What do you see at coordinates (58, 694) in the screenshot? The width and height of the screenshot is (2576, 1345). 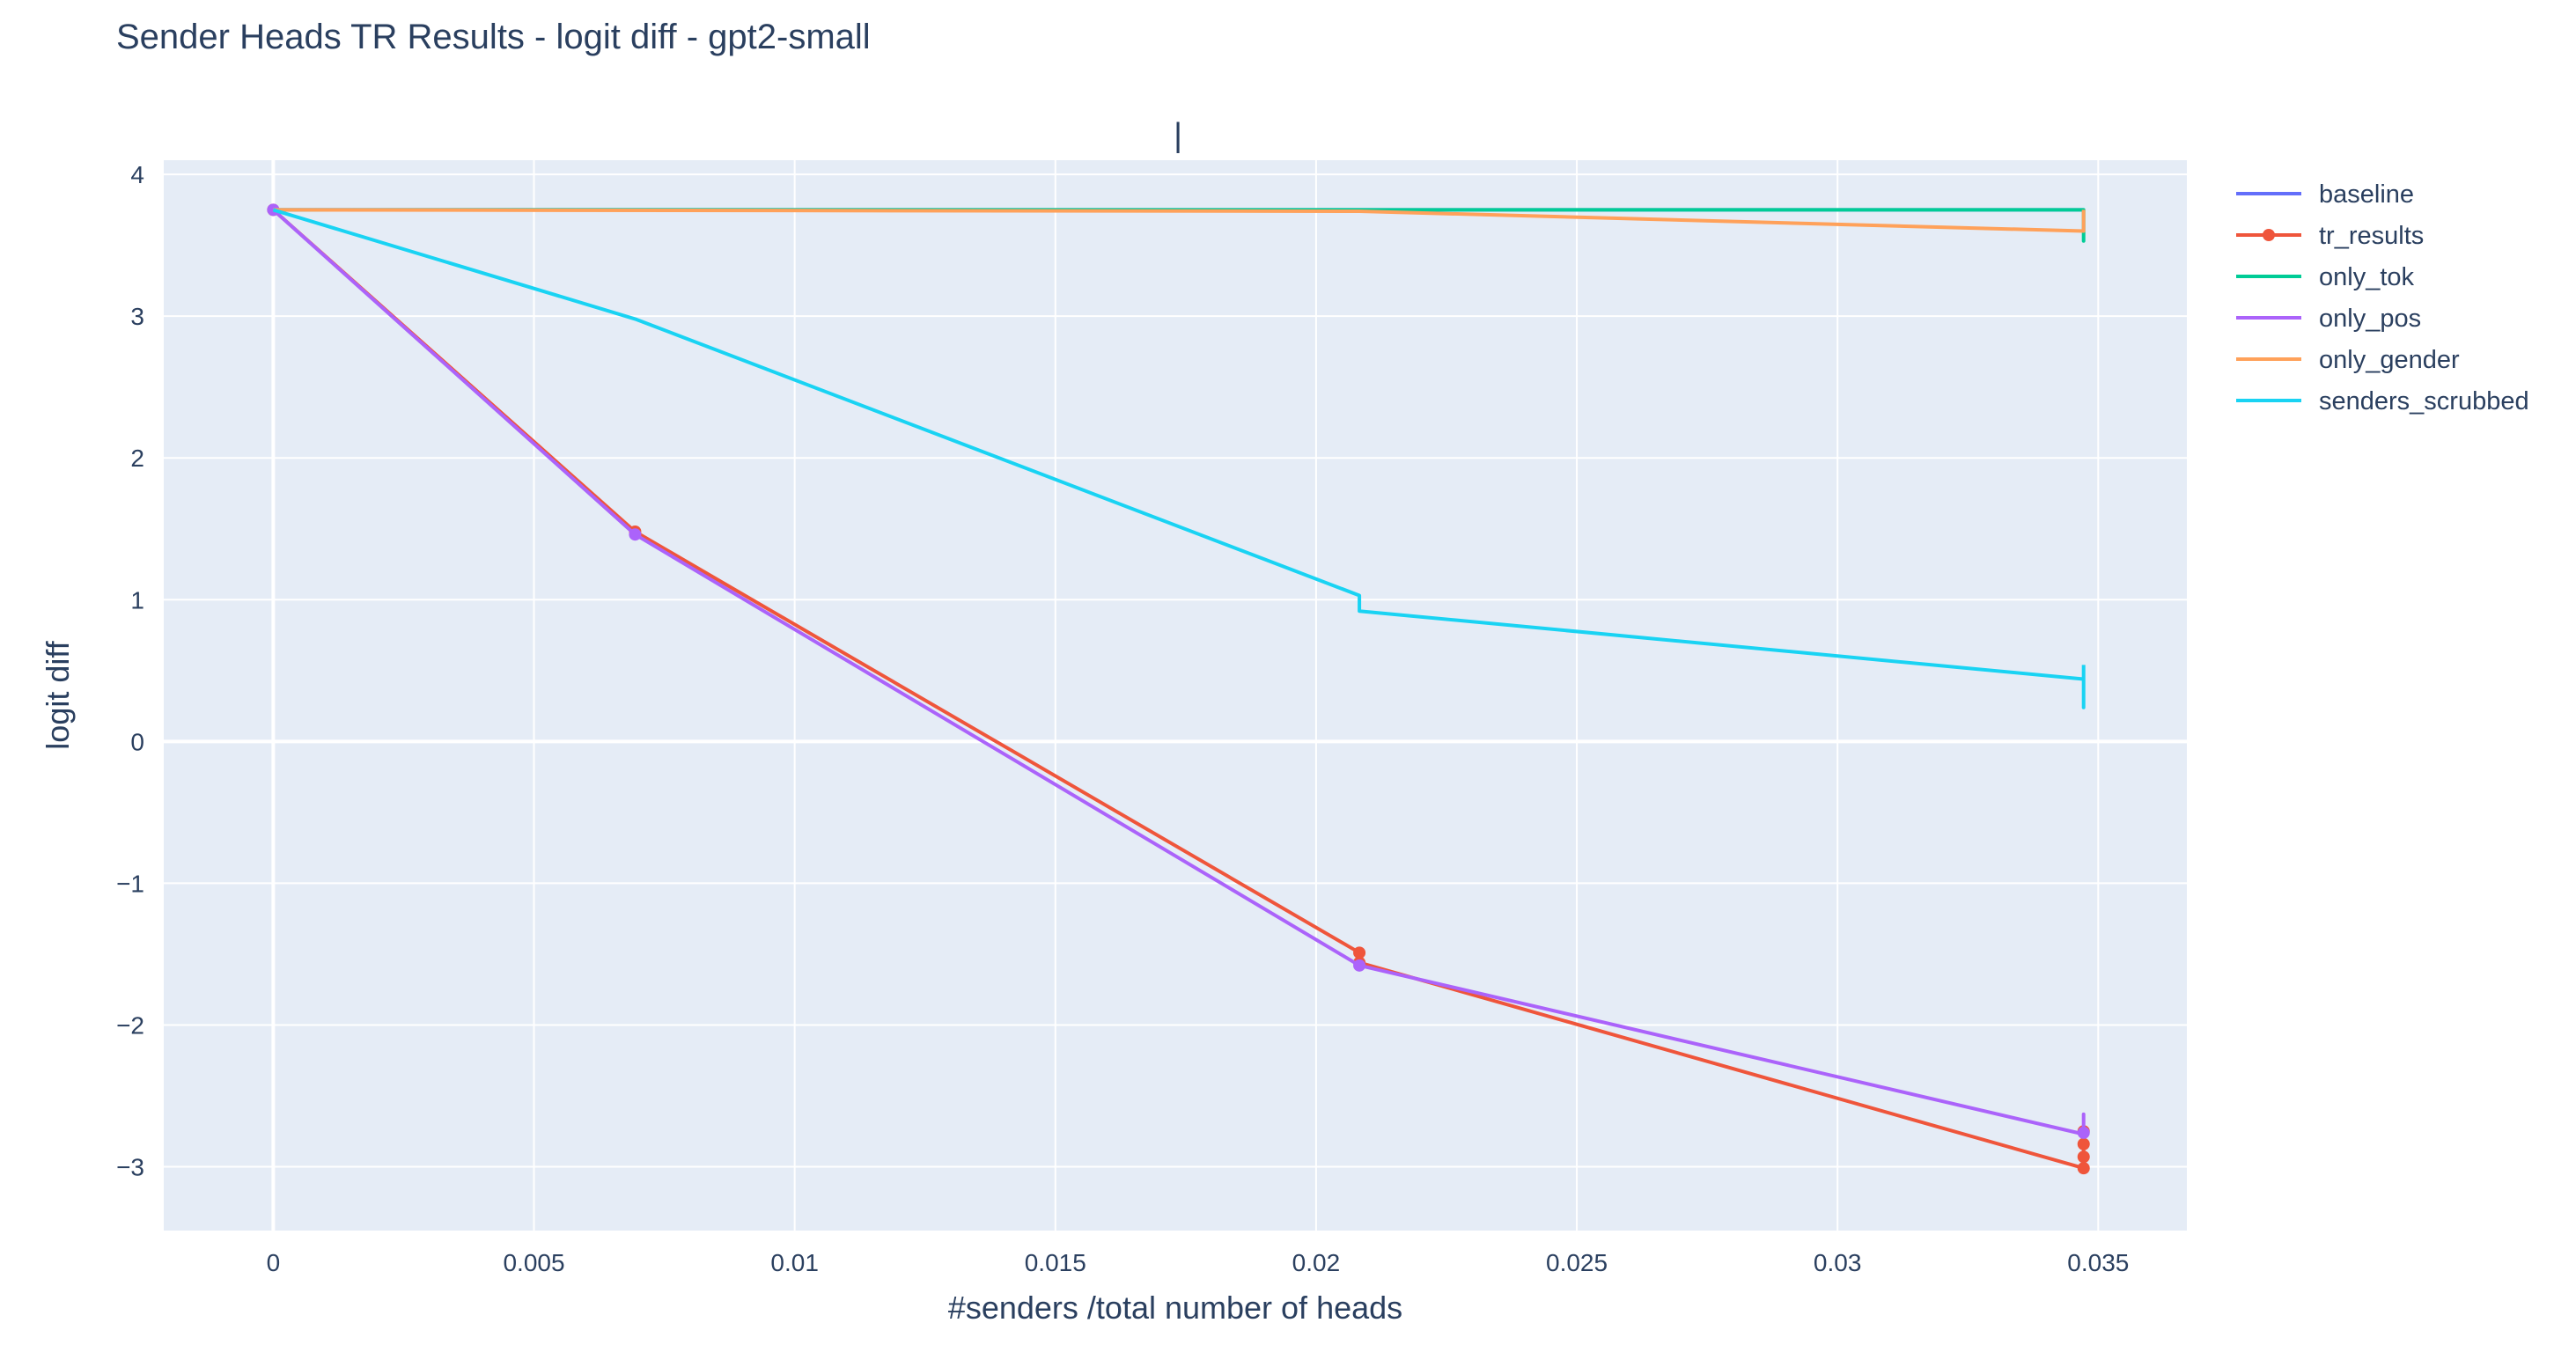 I see `y-axis-title: logit diff` at bounding box center [58, 694].